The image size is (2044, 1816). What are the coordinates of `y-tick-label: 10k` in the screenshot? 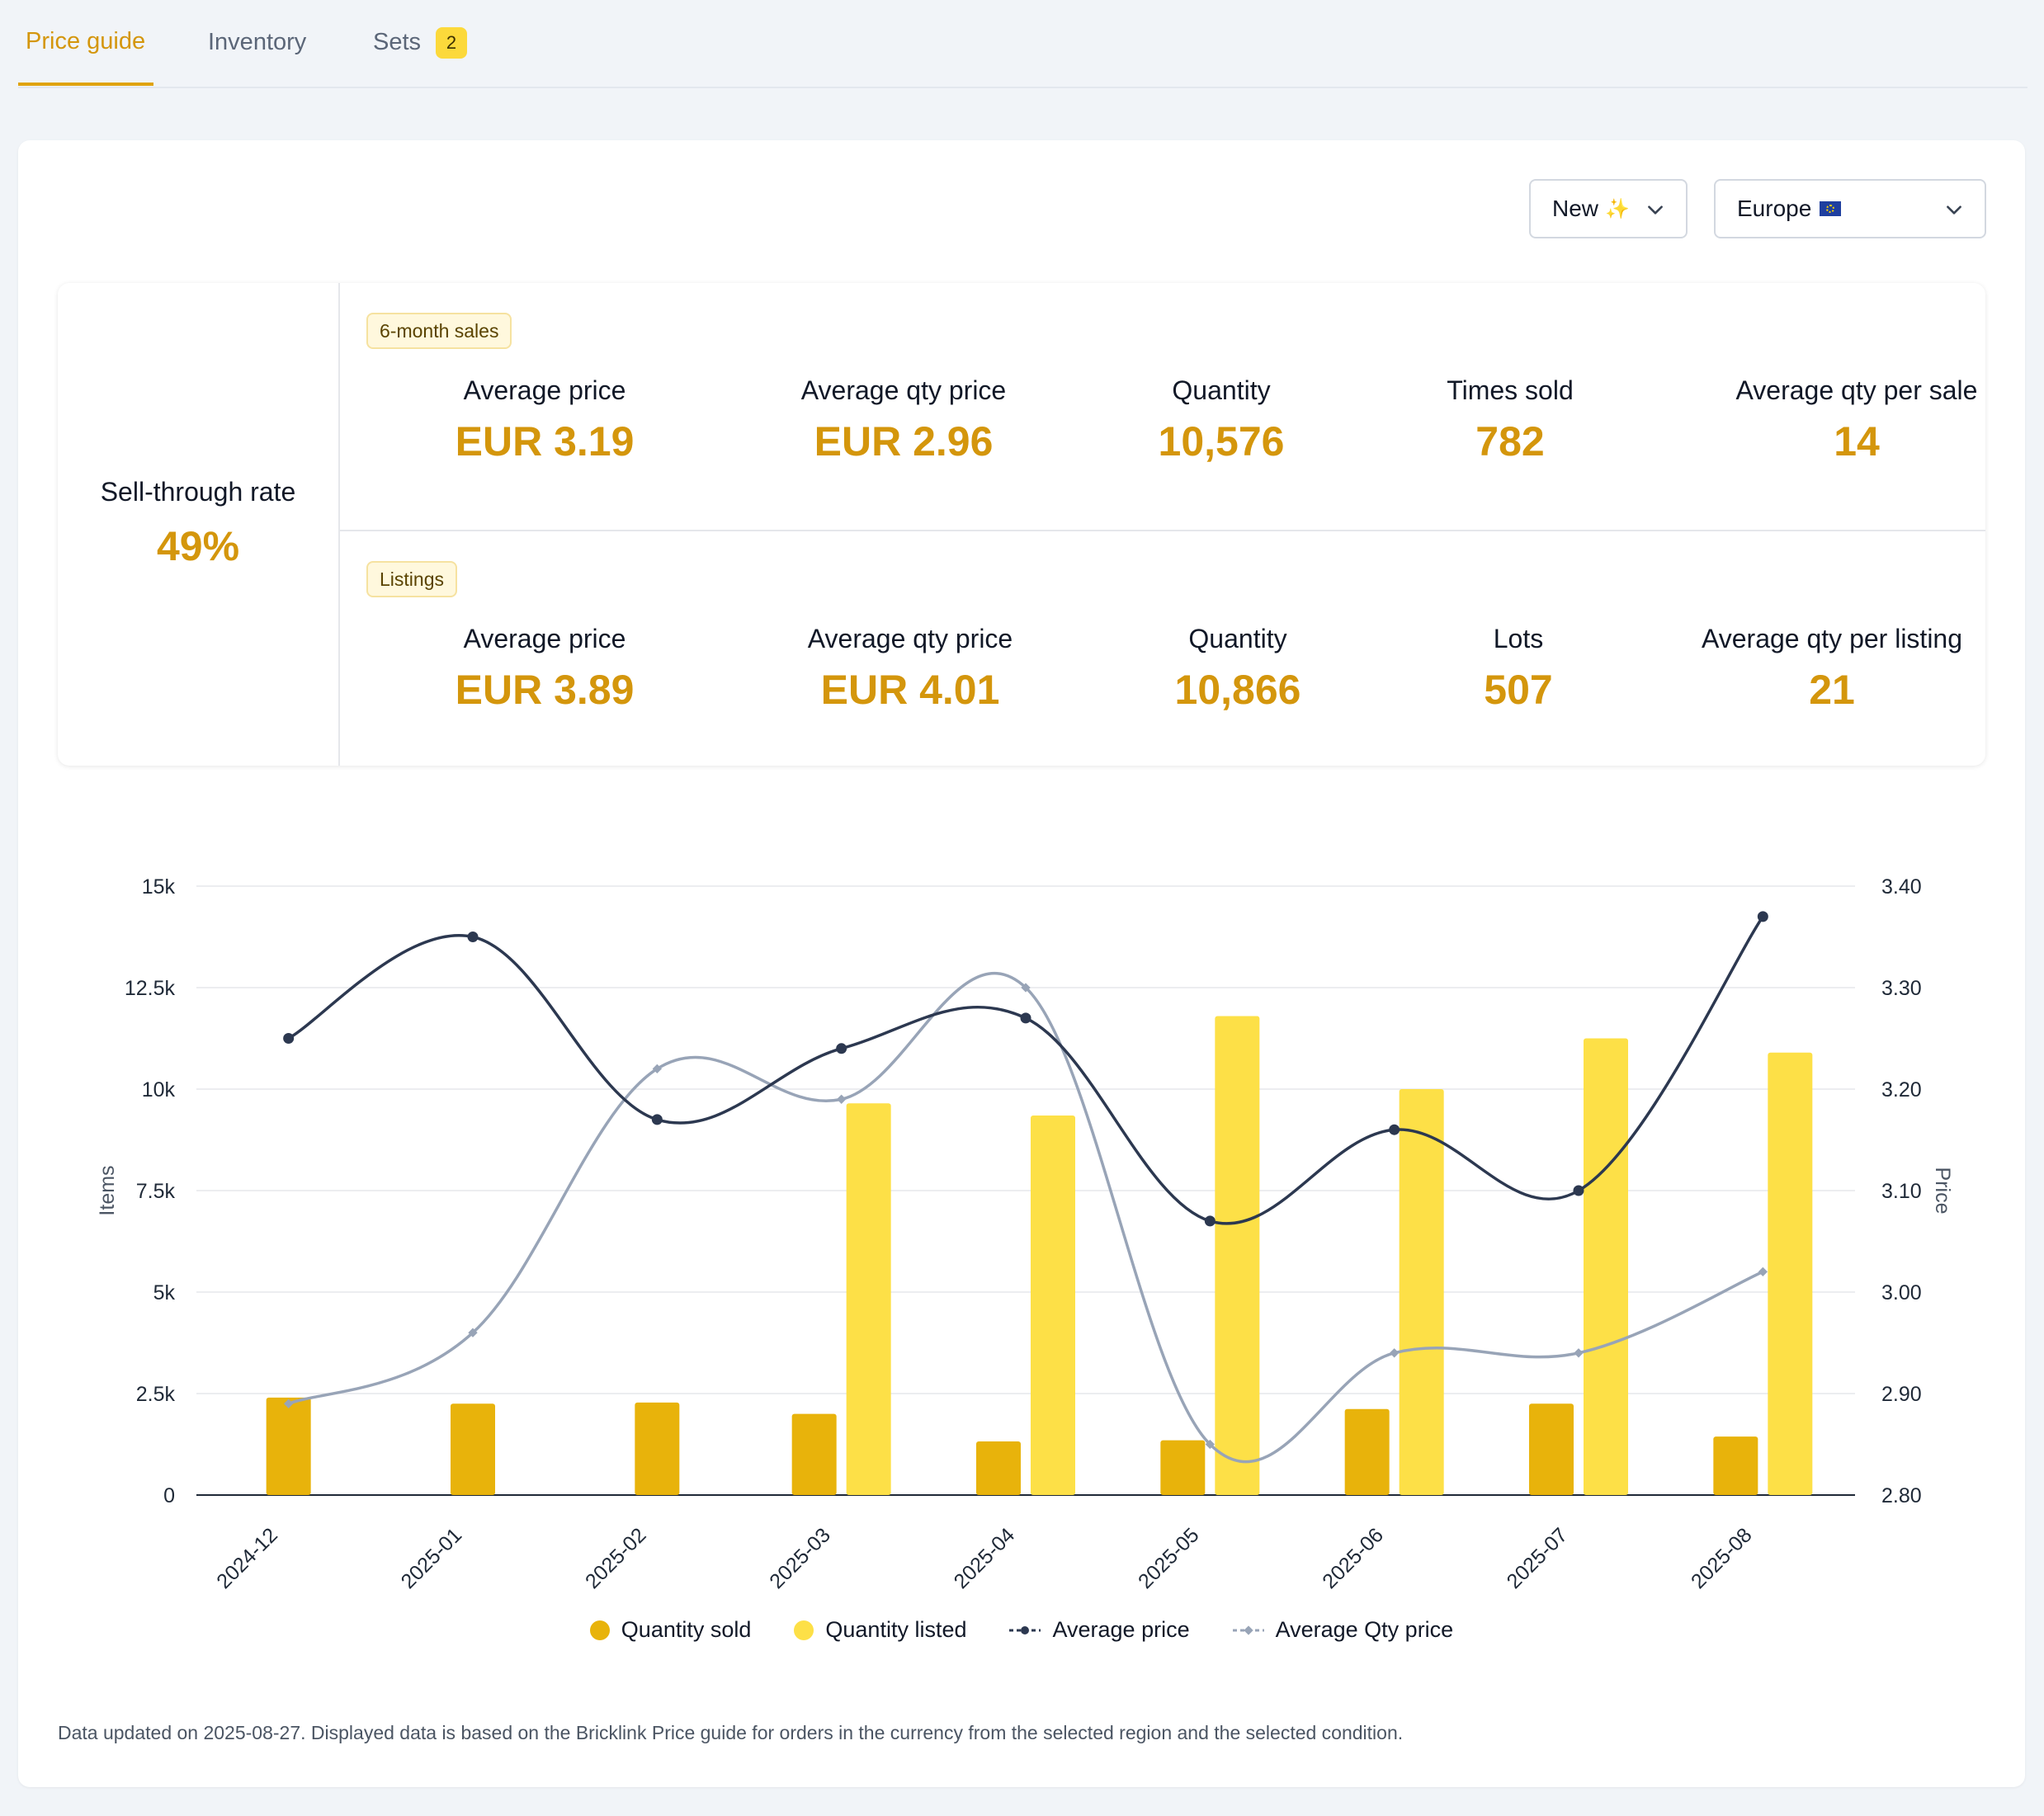 It's located at (159, 1089).